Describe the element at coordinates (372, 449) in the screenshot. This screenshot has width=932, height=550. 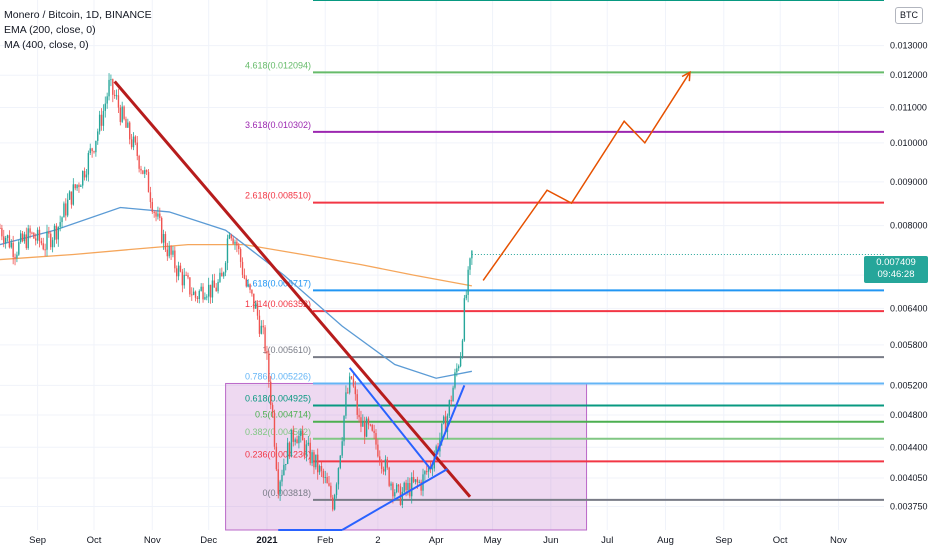
I see `wedge-lines` at that location.